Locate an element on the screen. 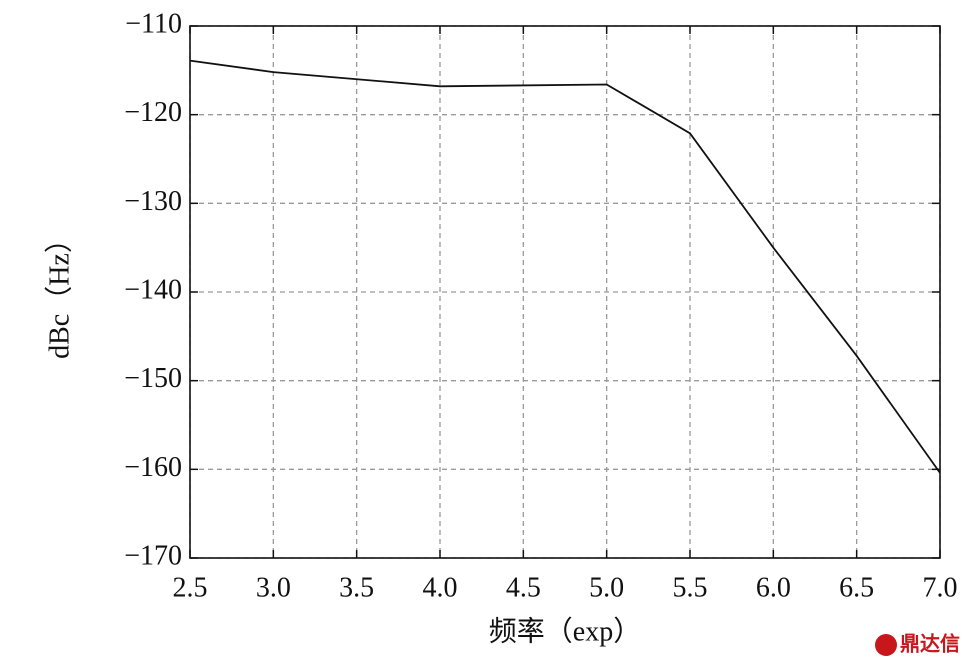 This screenshot has height=667, width=976. x-tick-label: 3.5 is located at coordinates (356, 587).